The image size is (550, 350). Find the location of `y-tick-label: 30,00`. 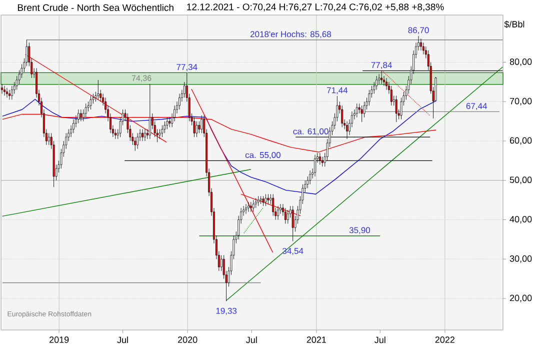

y-tick-label: 30,00 is located at coordinates (521, 259).